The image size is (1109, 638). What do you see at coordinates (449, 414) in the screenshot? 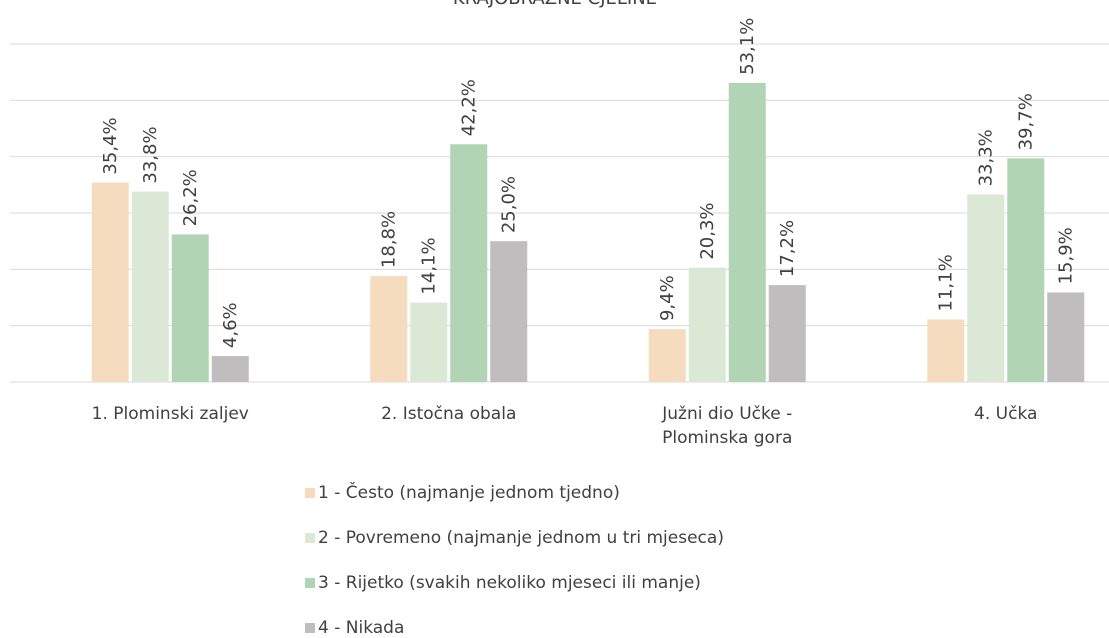
I see `x-tick-label: 2. Istočna obala` at bounding box center [449, 414].